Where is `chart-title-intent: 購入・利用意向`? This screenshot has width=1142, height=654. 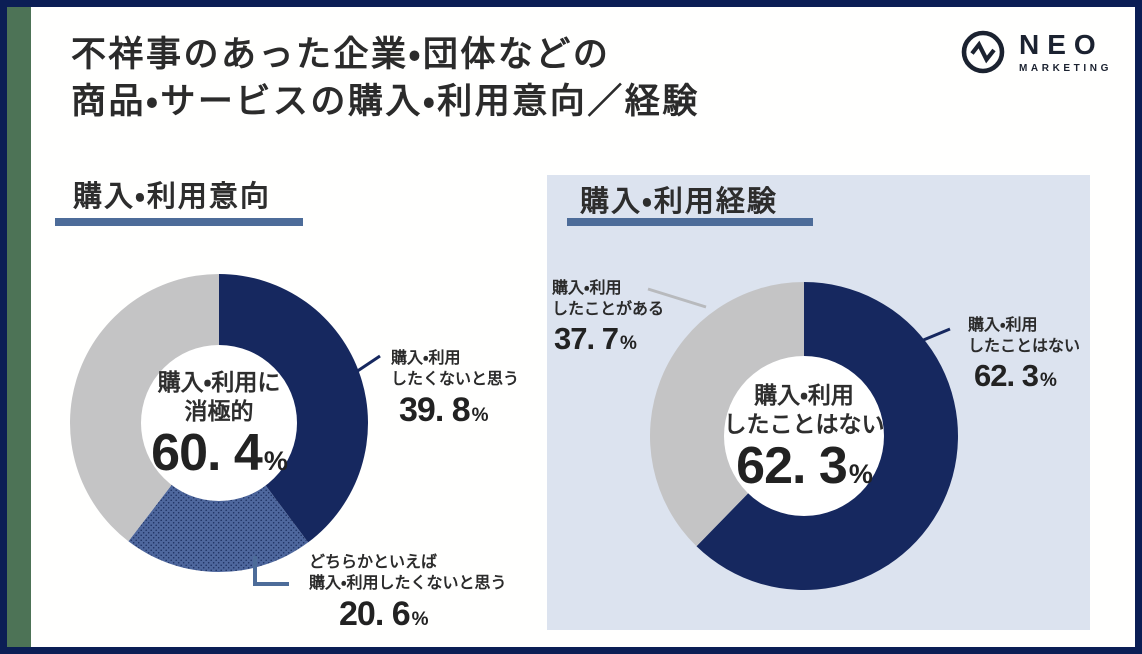 chart-title-intent: 購入・利用意向 is located at coordinates (172, 197).